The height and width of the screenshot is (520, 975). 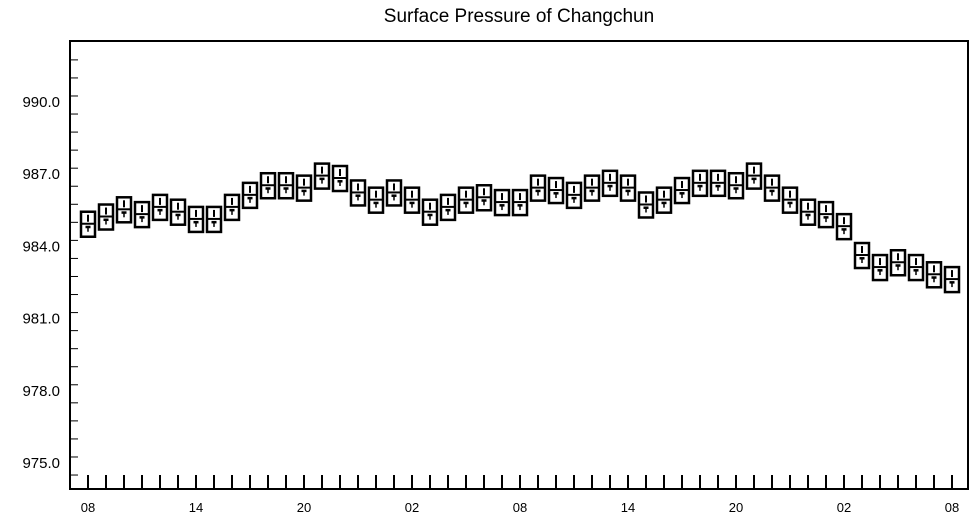 What do you see at coordinates (41, 463) in the screenshot?
I see `y-tick-label: 975.0` at bounding box center [41, 463].